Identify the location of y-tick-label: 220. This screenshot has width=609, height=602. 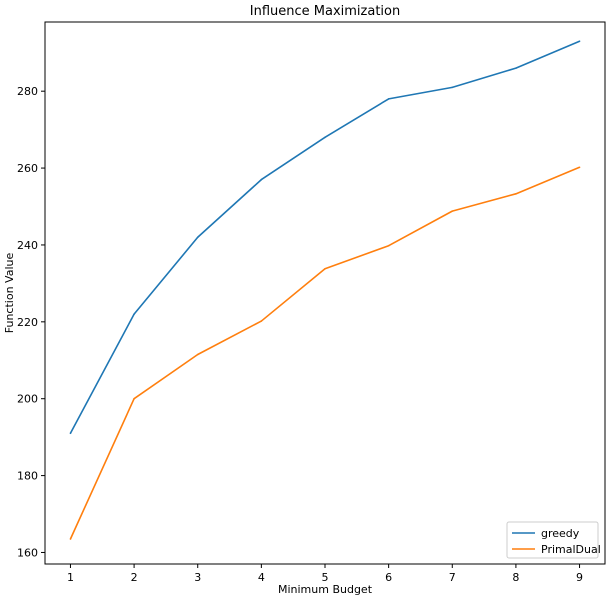
(27, 322).